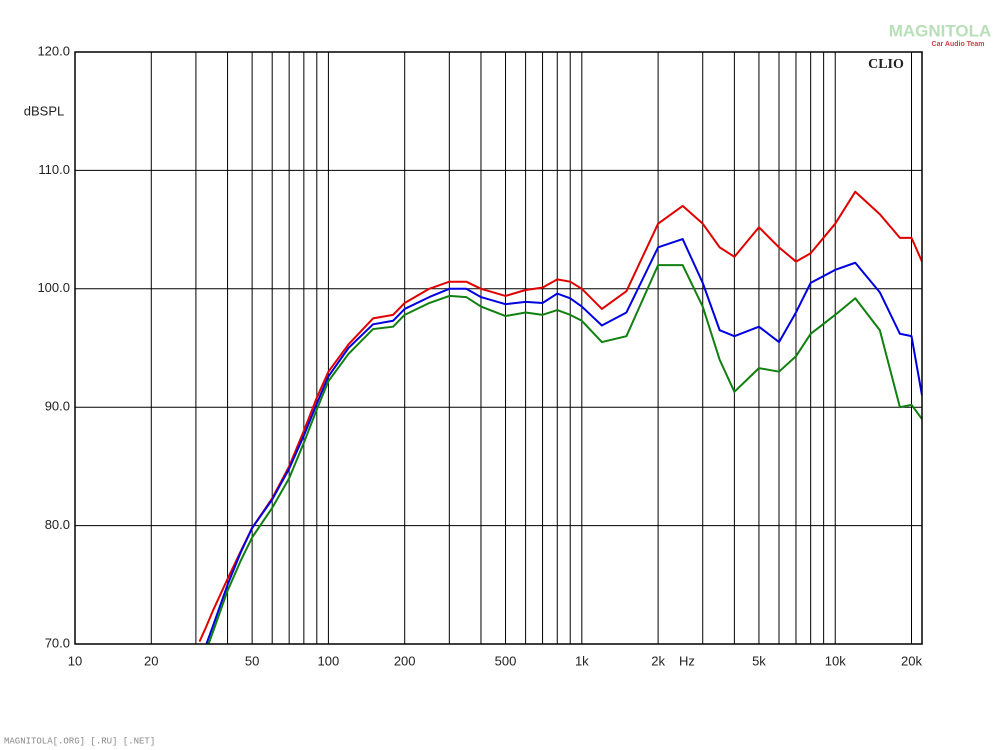 This screenshot has height=750, width=1000. What do you see at coordinates (835, 660) in the screenshot?
I see `x-tick-label: 10k` at bounding box center [835, 660].